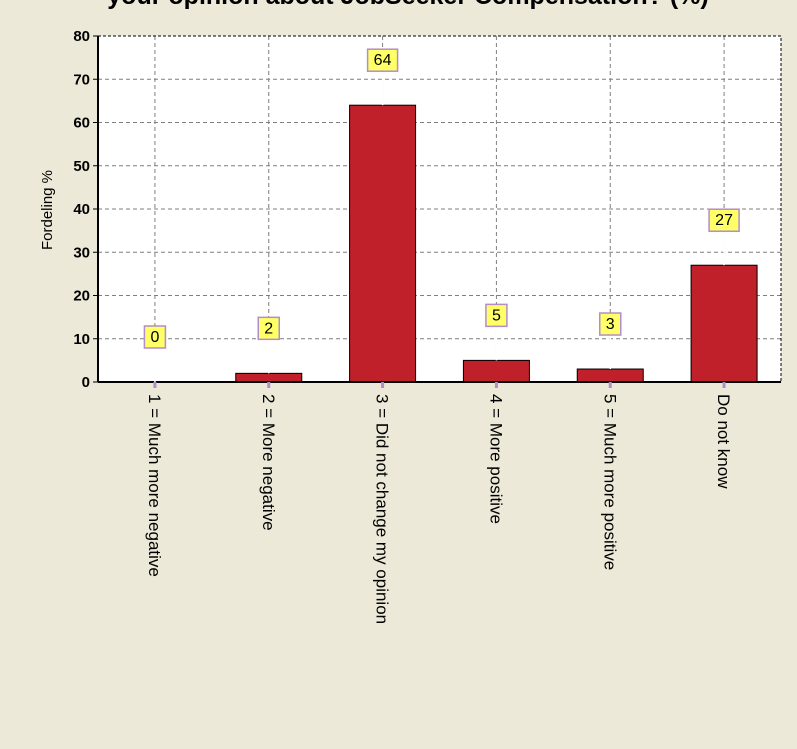 This screenshot has width=797, height=749. I want to click on y-tick-label: 50, so click(81, 166).